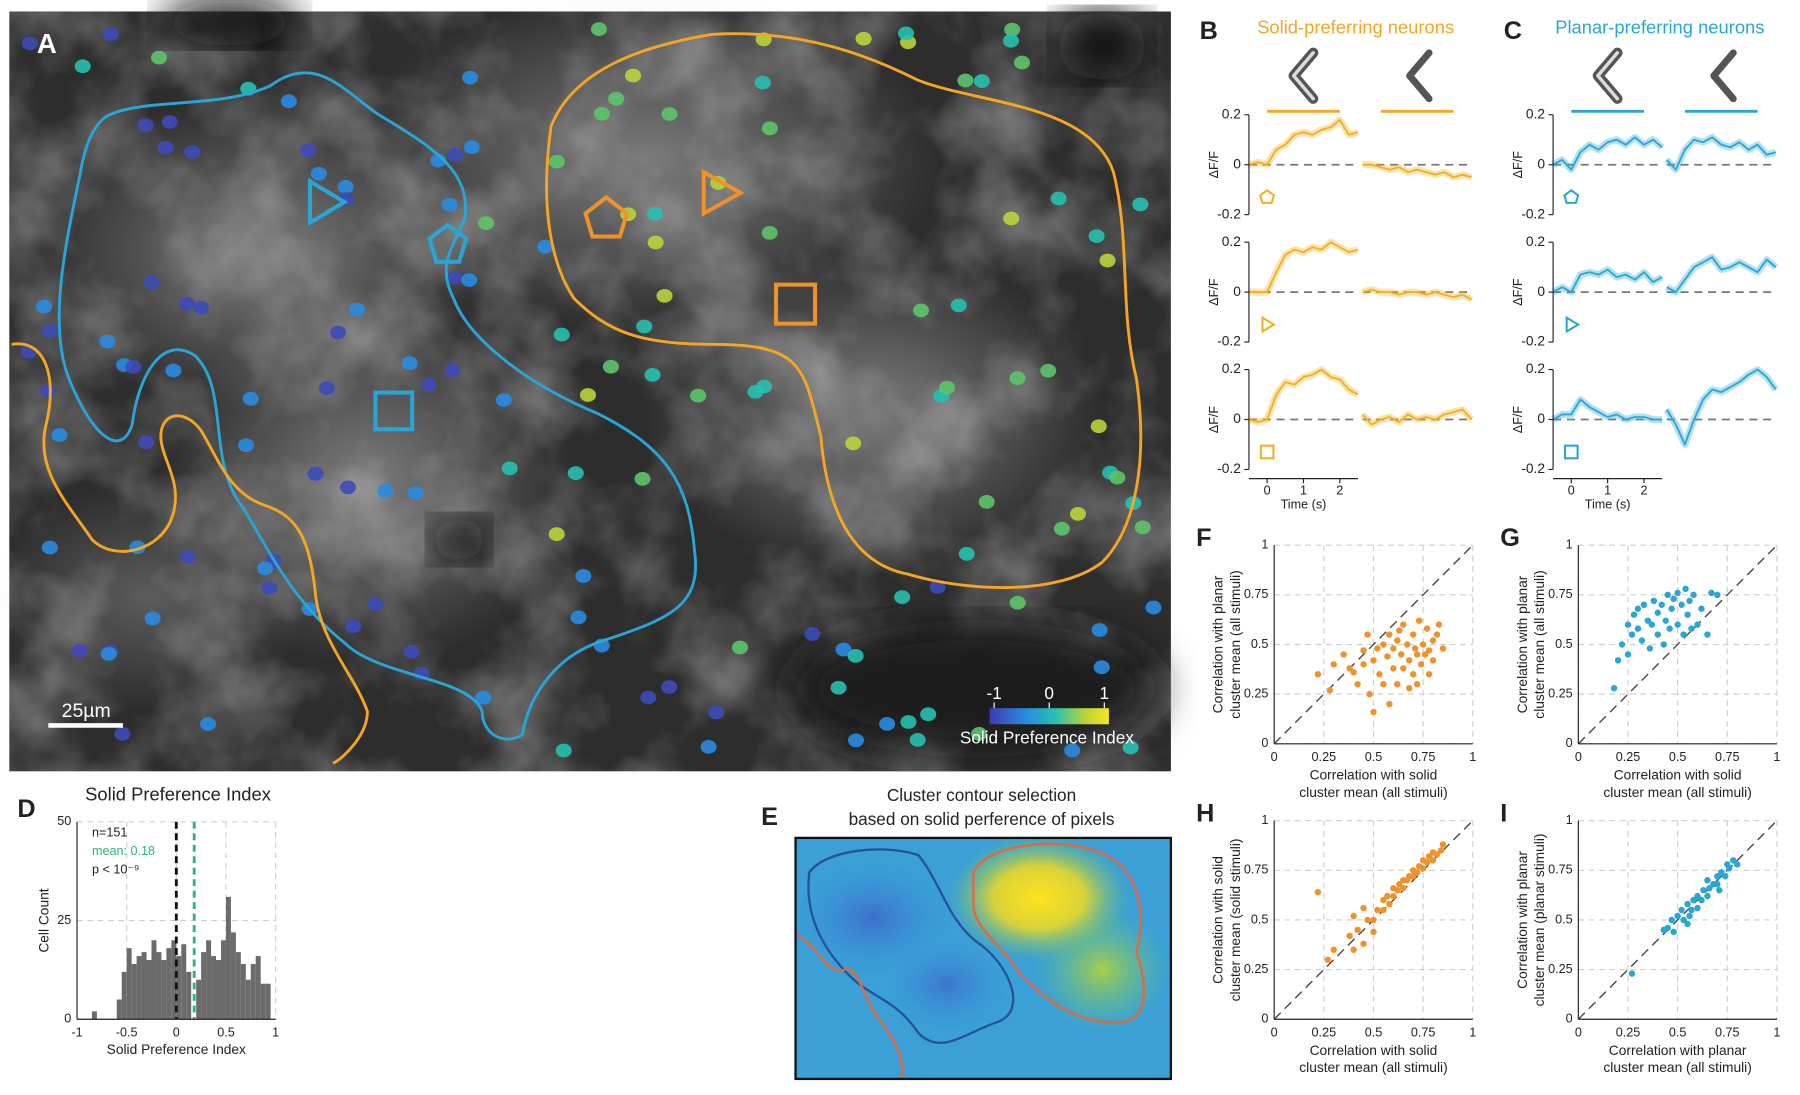 The width and height of the screenshot is (1800, 1095). I want to click on x-tick-label: 0.5, so click(1374, 757).